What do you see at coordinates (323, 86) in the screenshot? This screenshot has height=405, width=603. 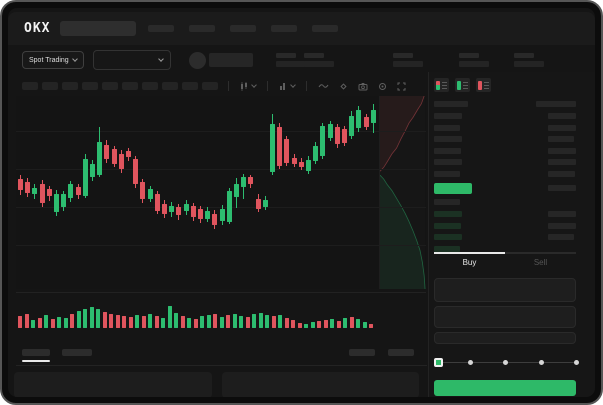 I see `line-style-icon` at bounding box center [323, 86].